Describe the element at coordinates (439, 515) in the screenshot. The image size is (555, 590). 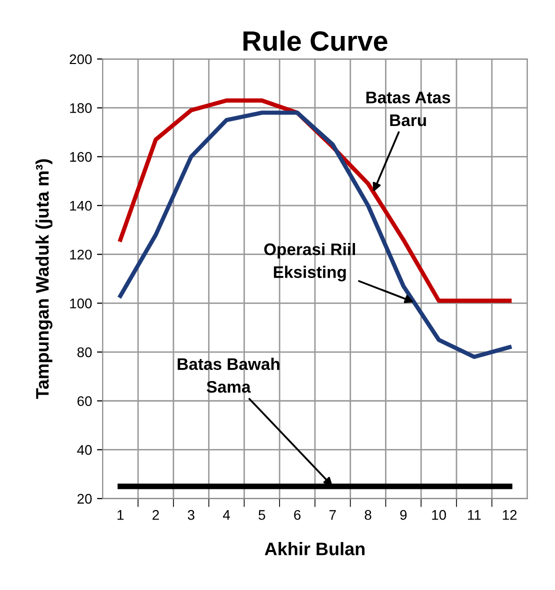
I see `x-tick-label: 10` at that location.